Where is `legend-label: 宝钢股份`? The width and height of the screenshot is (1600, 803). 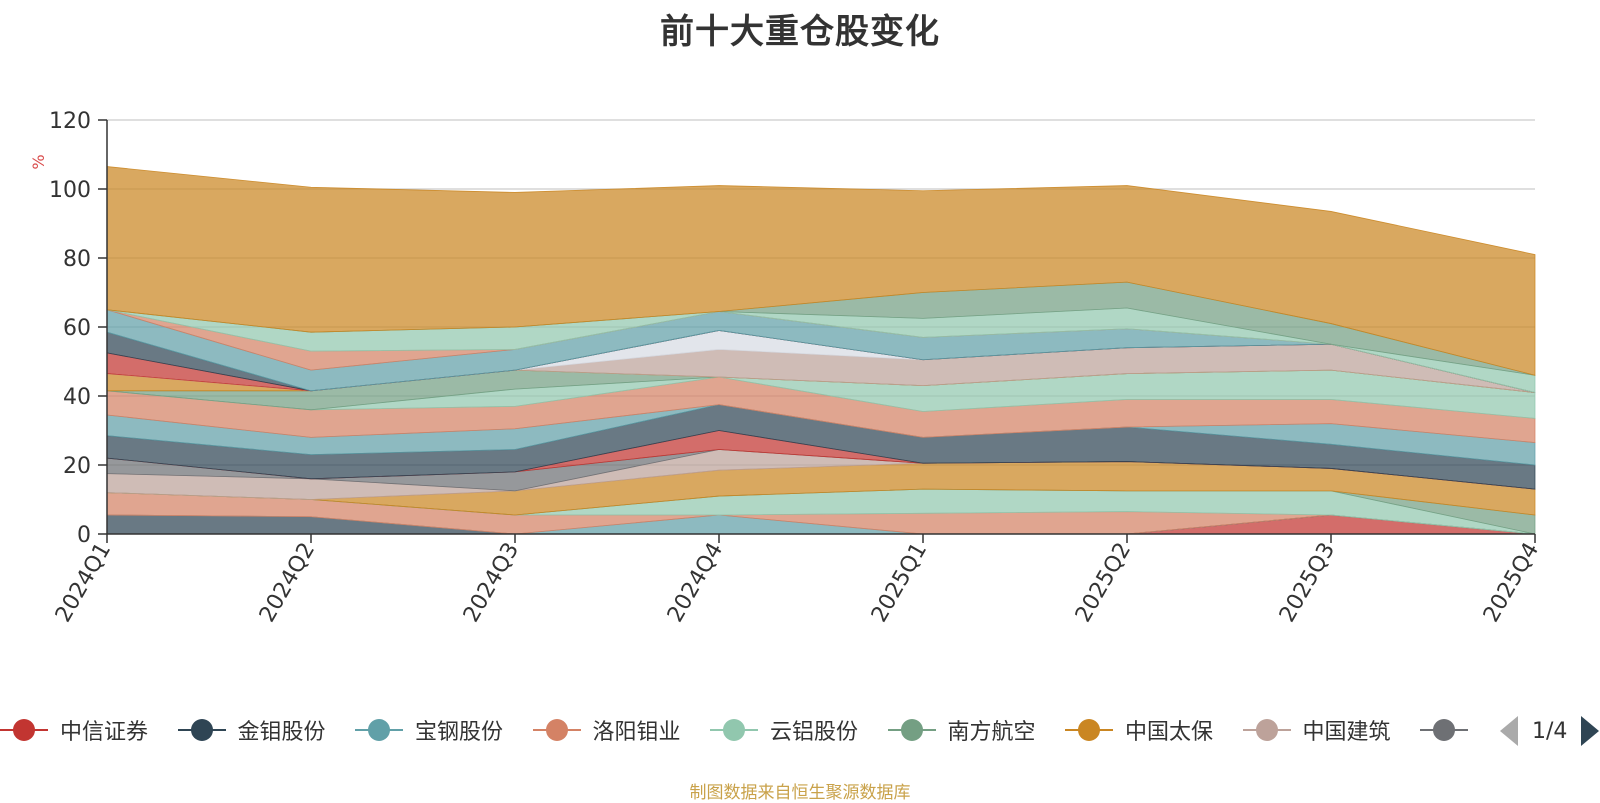
legend-label: 宝钢股份 is located at coordinates (459, 732).